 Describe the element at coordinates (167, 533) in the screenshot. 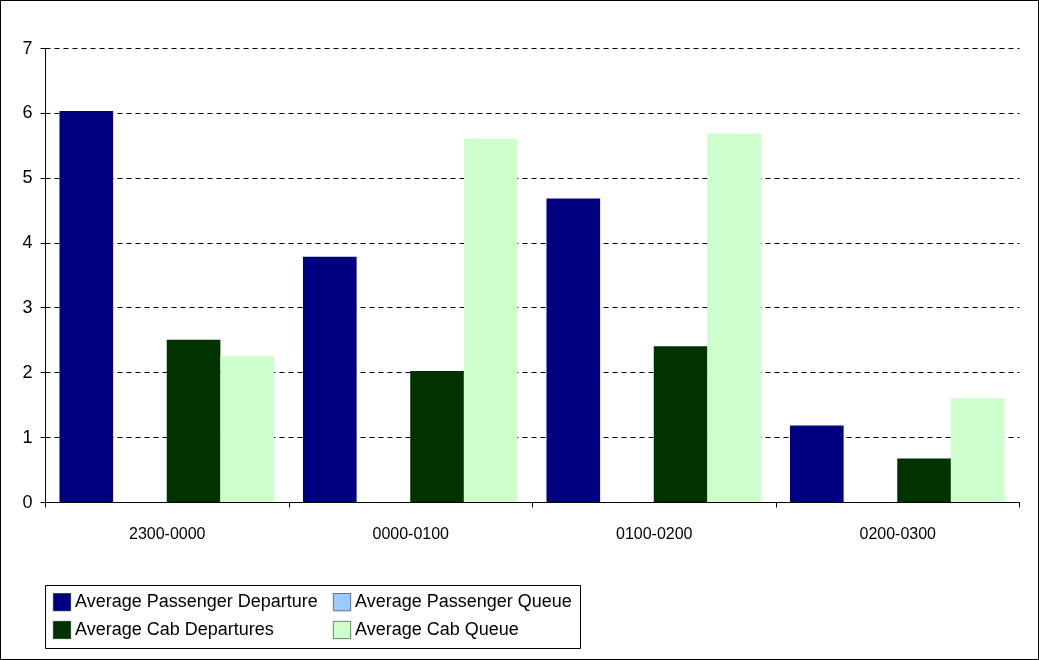

I see `x-tick-label: 2300-0000` at that location.